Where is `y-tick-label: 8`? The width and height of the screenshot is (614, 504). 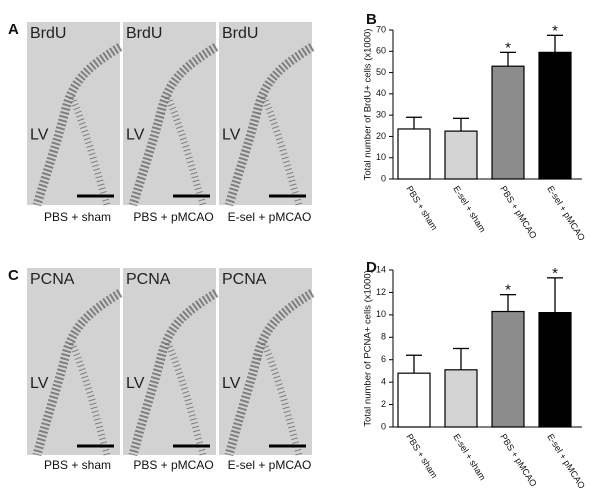
y-tick-label: 8 is located at coordinates (383, 337).